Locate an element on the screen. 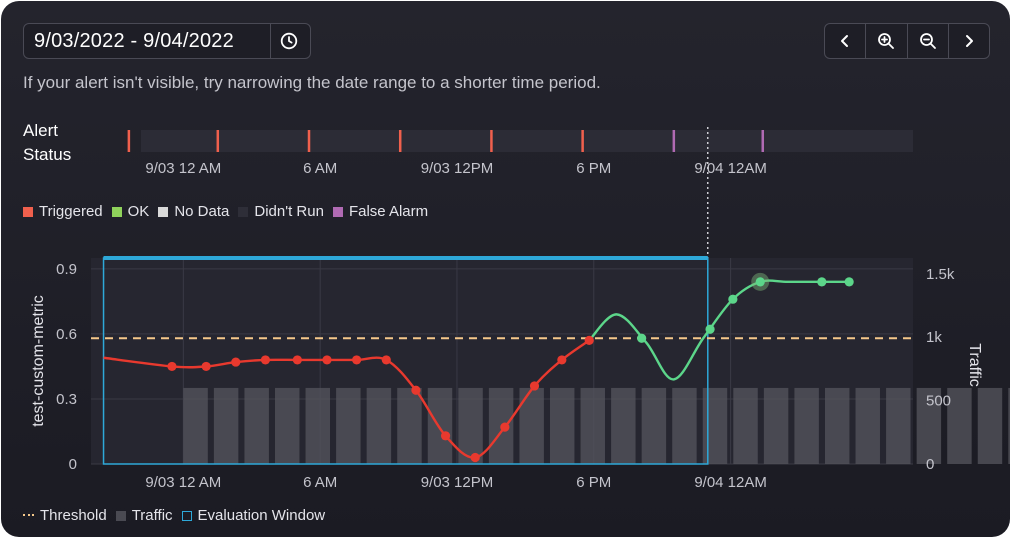 Image resolution: width=1011 pixels, height=538 pixels. legend-item-false-alarm: False Alarm is located at coordinates (380, 211).